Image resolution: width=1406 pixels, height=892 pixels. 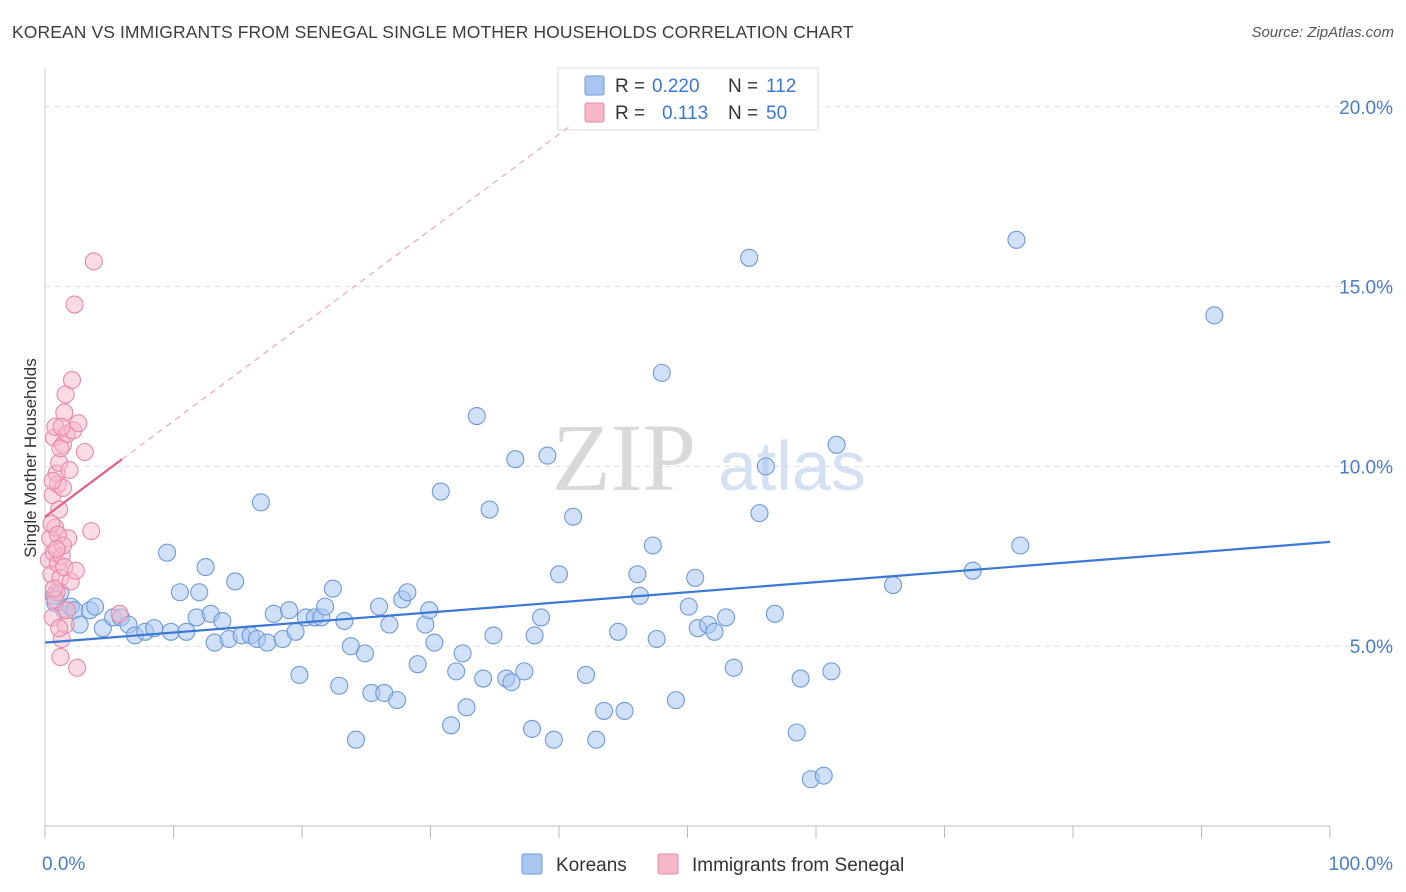 I want to click on series-legend: Koreans Immigrants from Senegal, so click(x=712, y=864).